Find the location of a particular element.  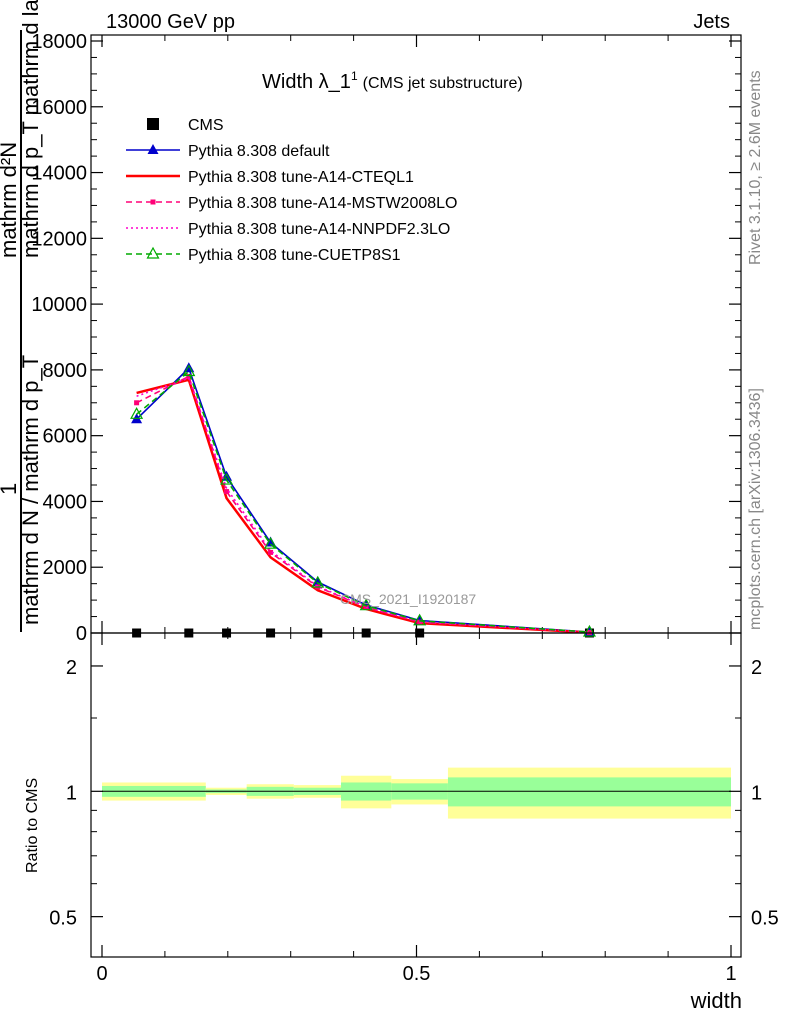

ratio-y-tick-label: 1 is located at coordinates (71, 793).